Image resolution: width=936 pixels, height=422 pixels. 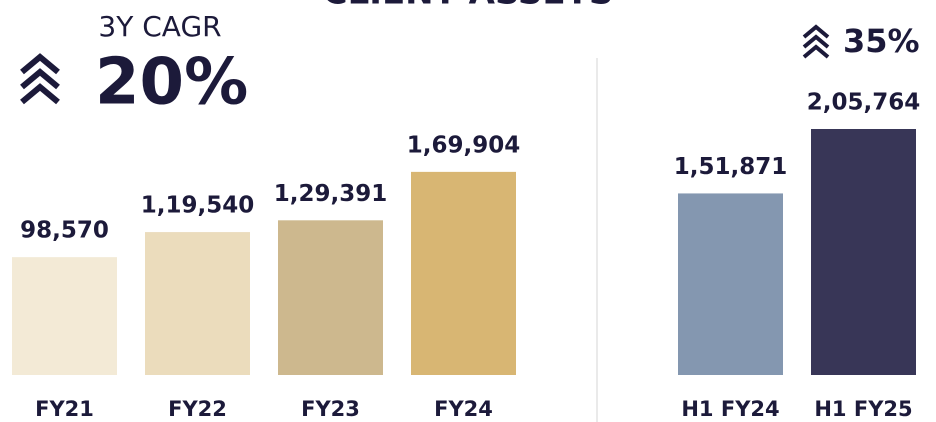 I want to click on data-label: 98,570, so click(x=64, y=231).